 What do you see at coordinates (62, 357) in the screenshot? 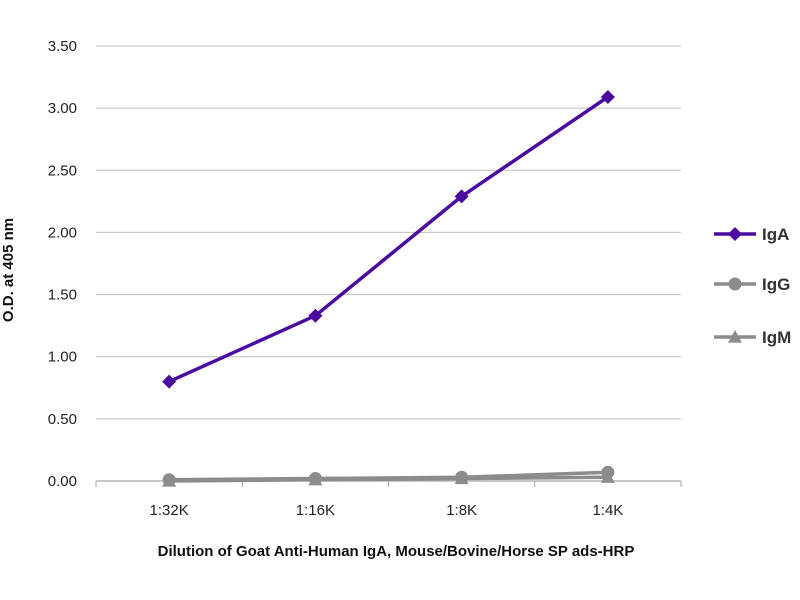
I see `y-tick-label: 1.00` at bounding box center [62, 357].